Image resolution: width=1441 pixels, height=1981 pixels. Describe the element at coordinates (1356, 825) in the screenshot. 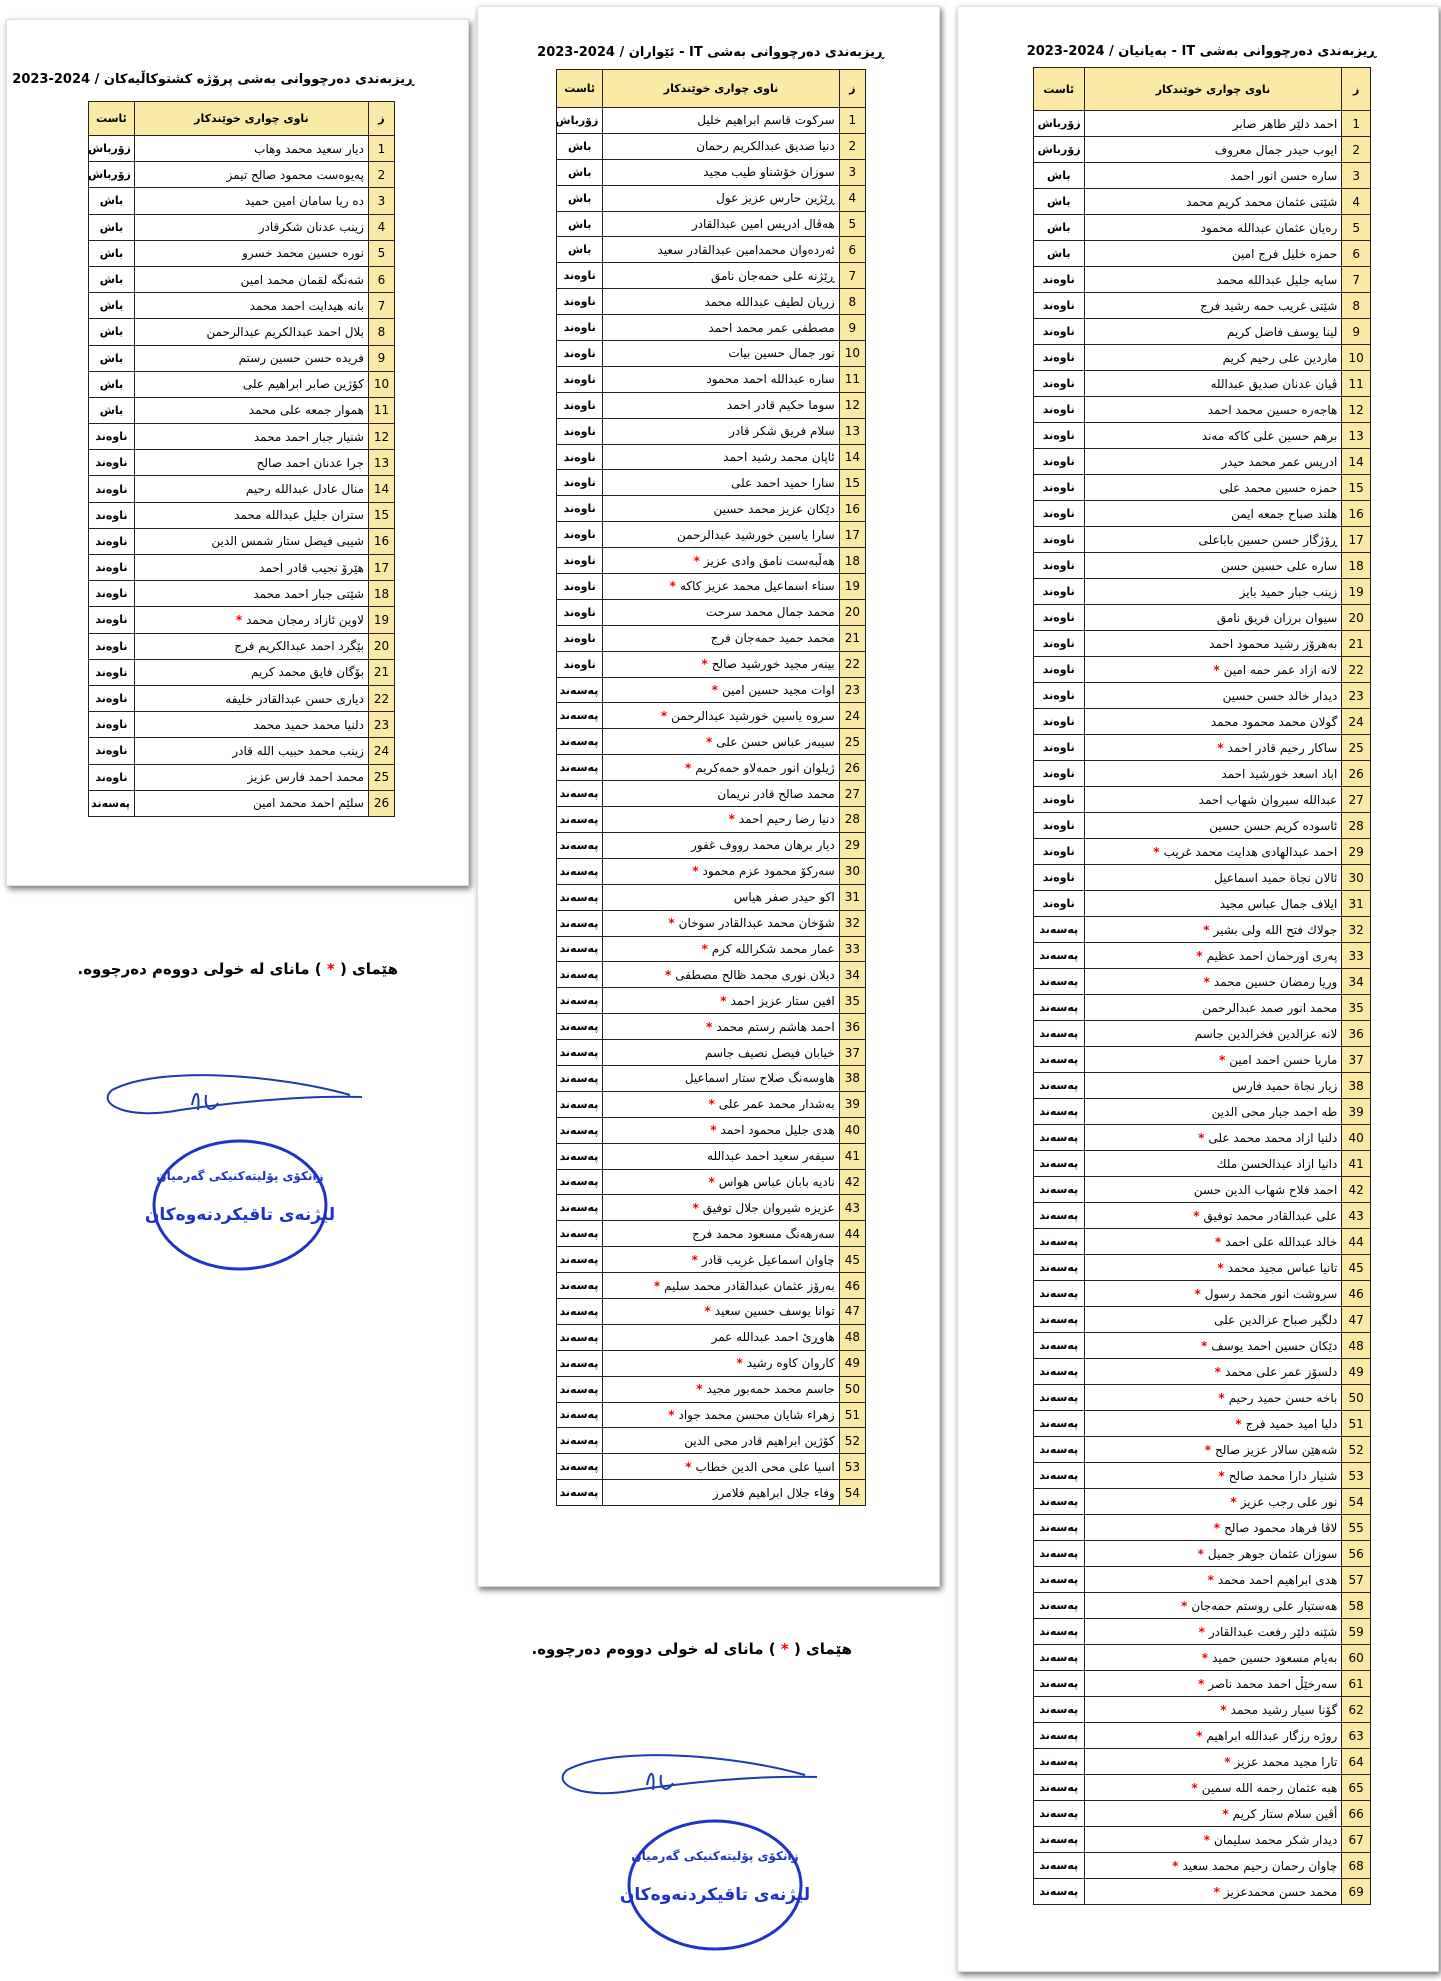

I see `row-number: 28` at that location.